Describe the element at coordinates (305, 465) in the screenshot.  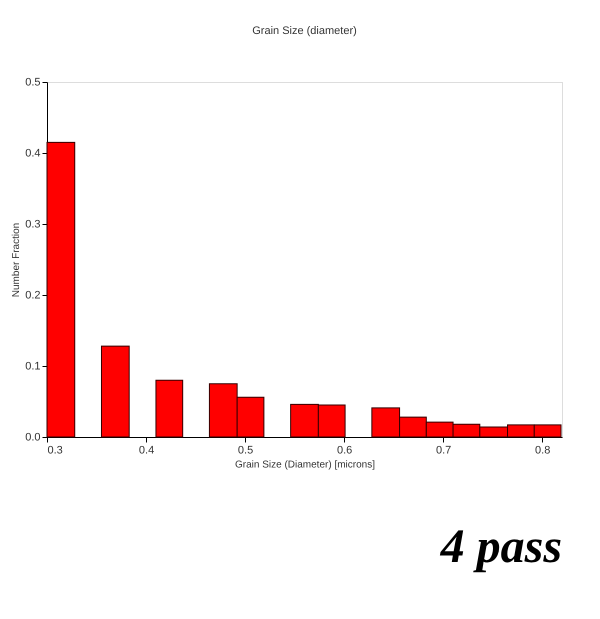
I see `x-axis-title: Grain Size (Diameter) [microns]` at that location.